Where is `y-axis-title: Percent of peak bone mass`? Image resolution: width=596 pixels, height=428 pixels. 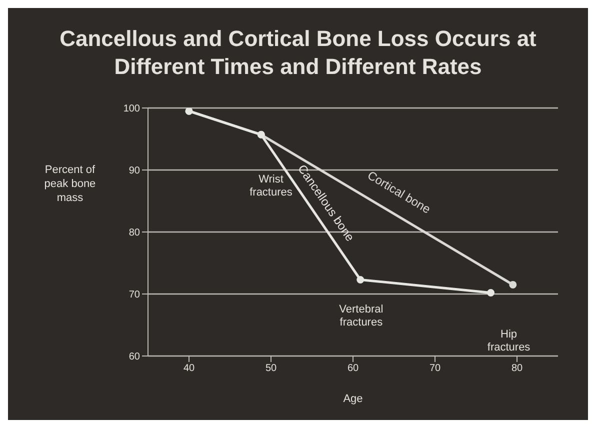
y-axis-title: Percent of peak bone mass is located at coordinates (70, 183).